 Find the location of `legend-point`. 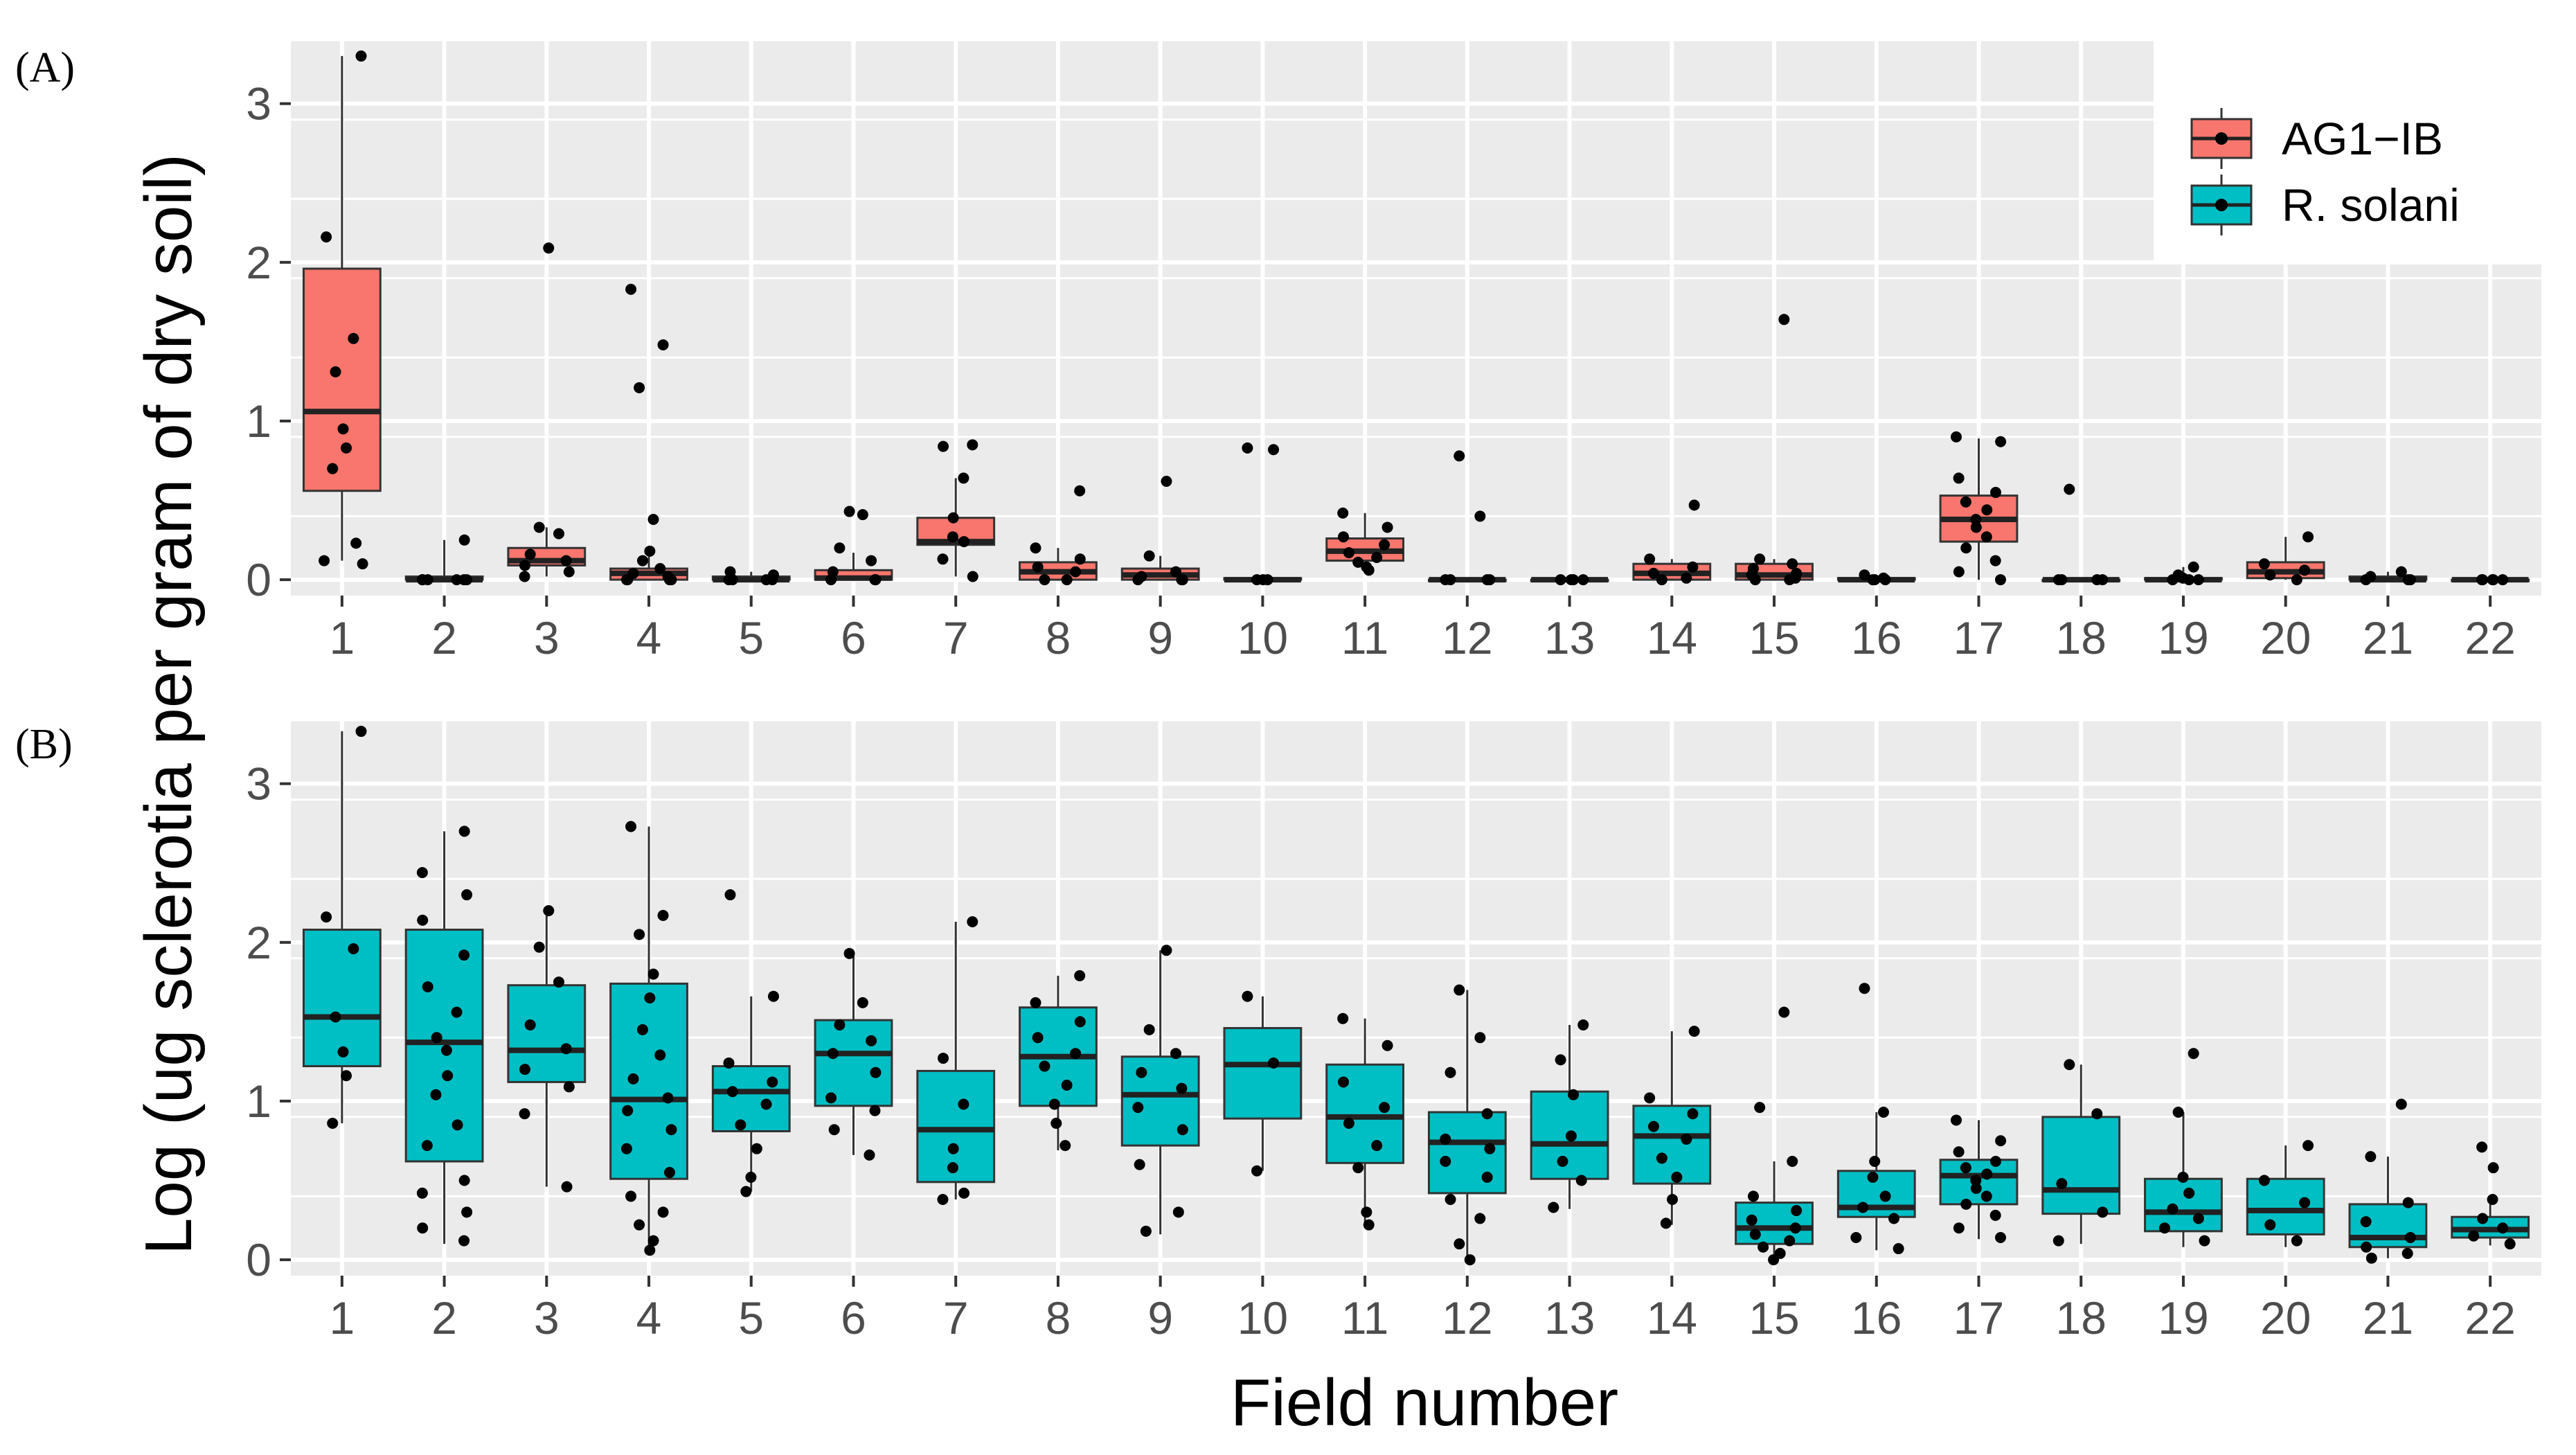

legend-point is located at coordinates (2221, 138).